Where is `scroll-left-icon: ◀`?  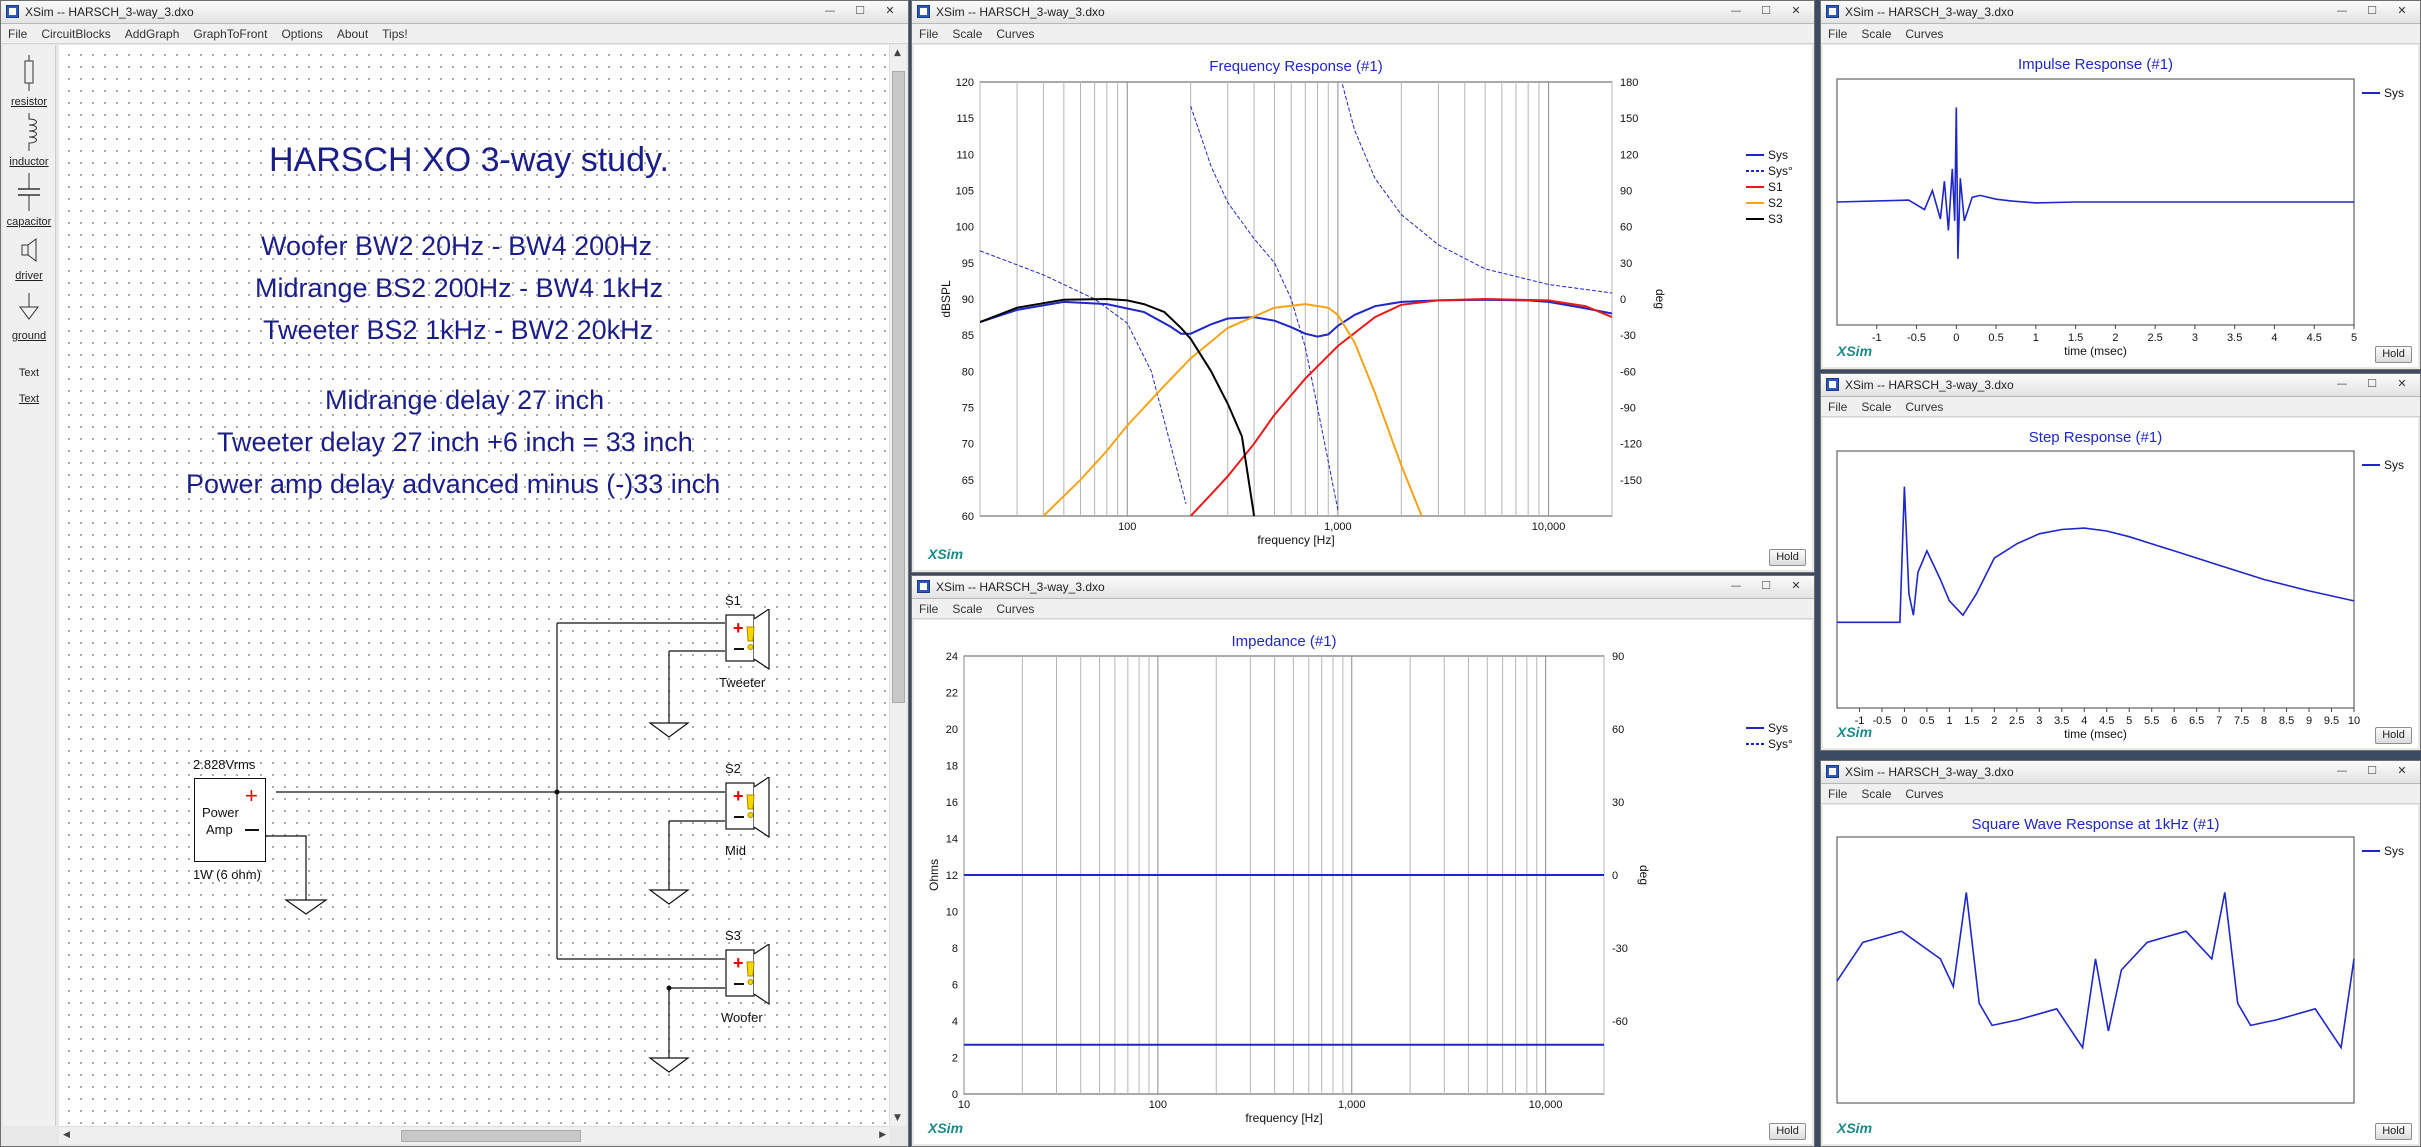
scroll-left-icon: ◀ is located at coordinates (66, 1135).